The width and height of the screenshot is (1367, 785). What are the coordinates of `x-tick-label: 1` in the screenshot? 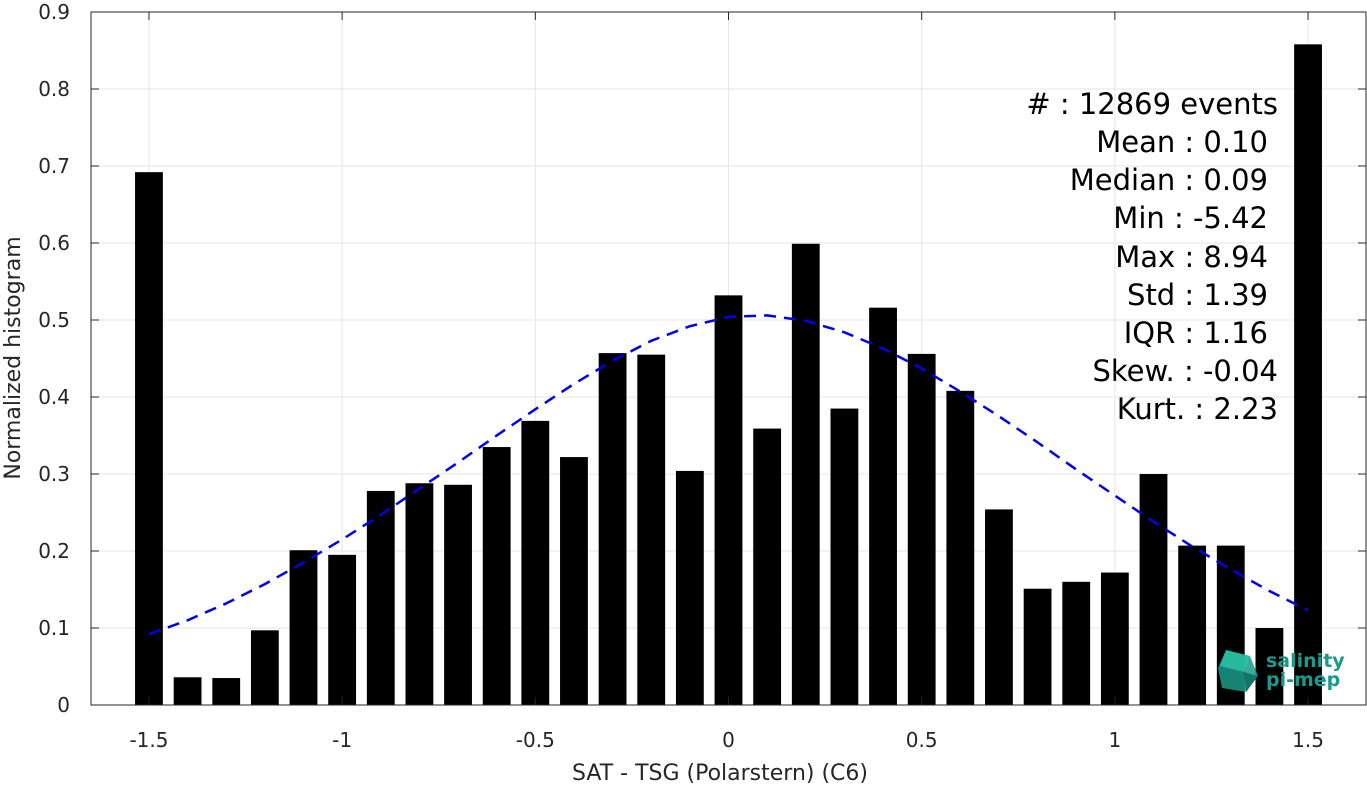 It's located at (1114, 740).